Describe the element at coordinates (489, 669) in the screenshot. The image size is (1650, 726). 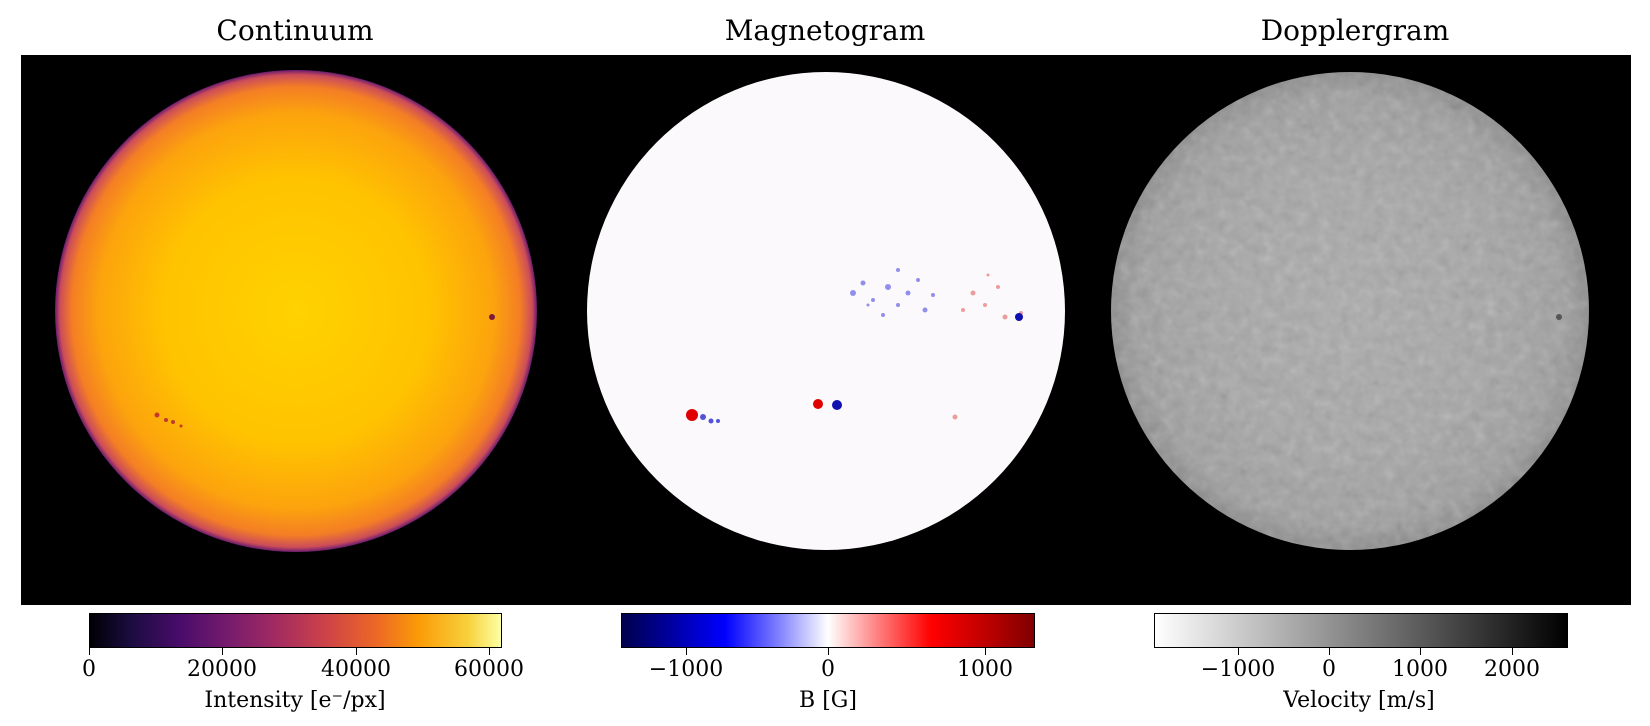
I see `colorbar-tick-label: 60000` at that location.